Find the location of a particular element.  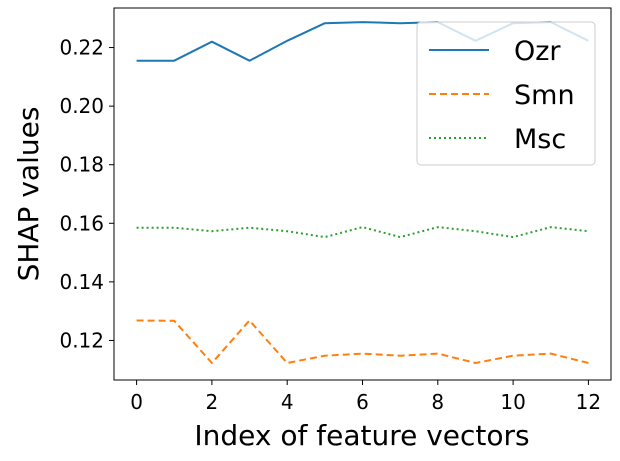

x-axis-label: Index of feature vectors is located at coordinates (361, 435).